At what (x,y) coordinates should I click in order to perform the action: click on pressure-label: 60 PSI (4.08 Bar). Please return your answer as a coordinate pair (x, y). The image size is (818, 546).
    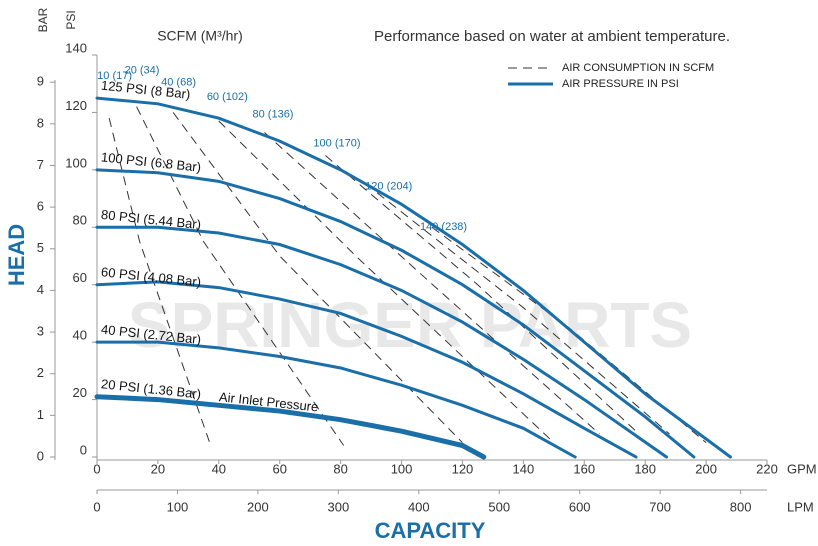
    Looking at the image, I should click on (150, 276).